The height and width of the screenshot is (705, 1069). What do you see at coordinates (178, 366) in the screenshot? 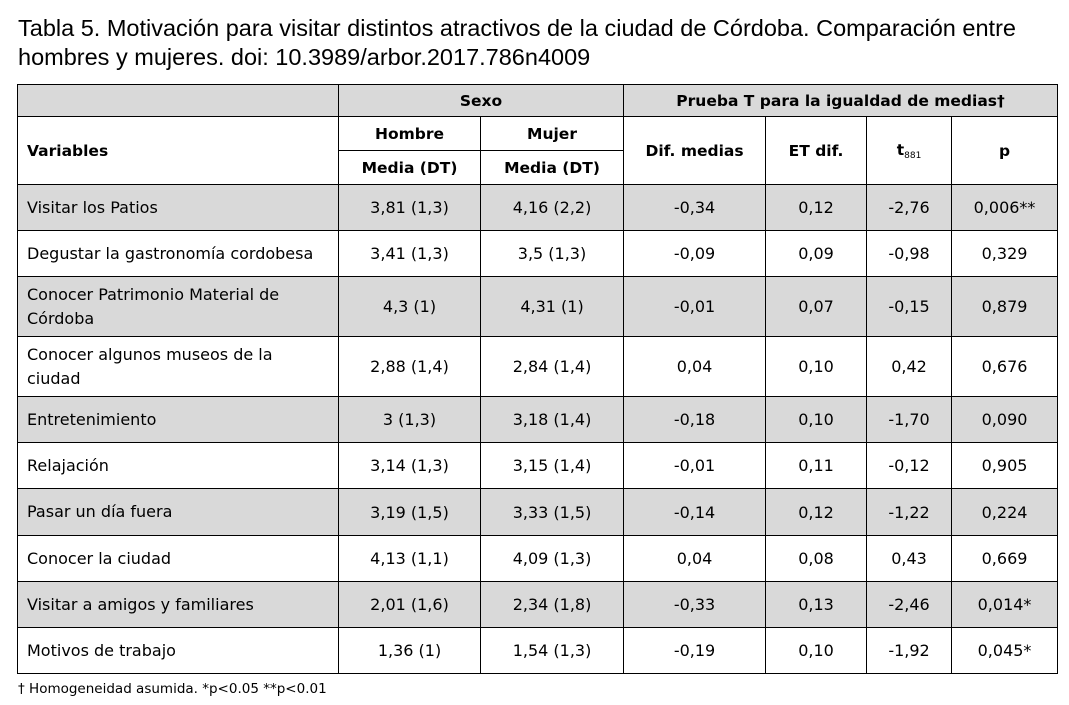
I see `cell-variable: Conocer algunos museos de la ciudad` at bounding box center [178, 366].